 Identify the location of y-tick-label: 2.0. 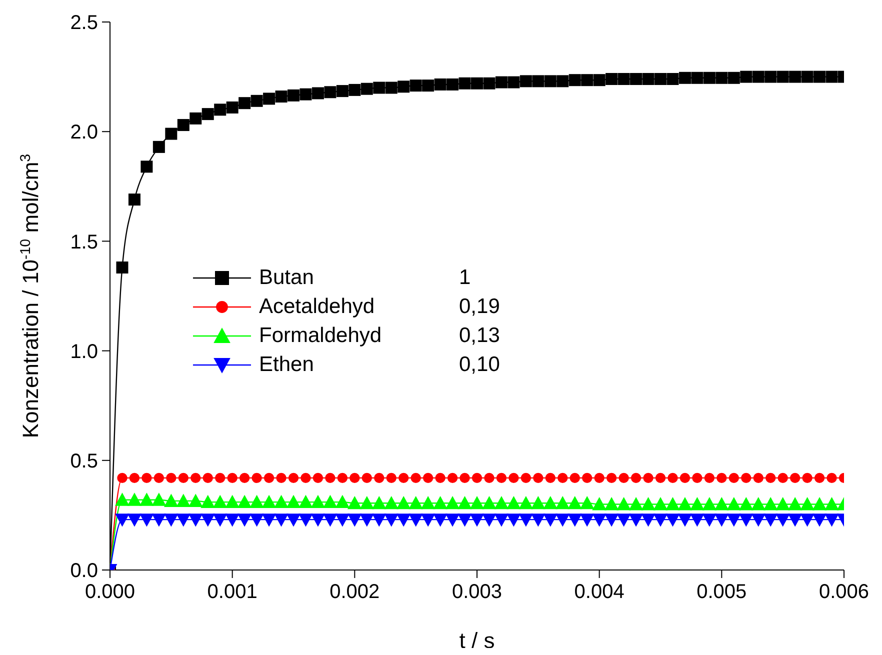
(84, 133).